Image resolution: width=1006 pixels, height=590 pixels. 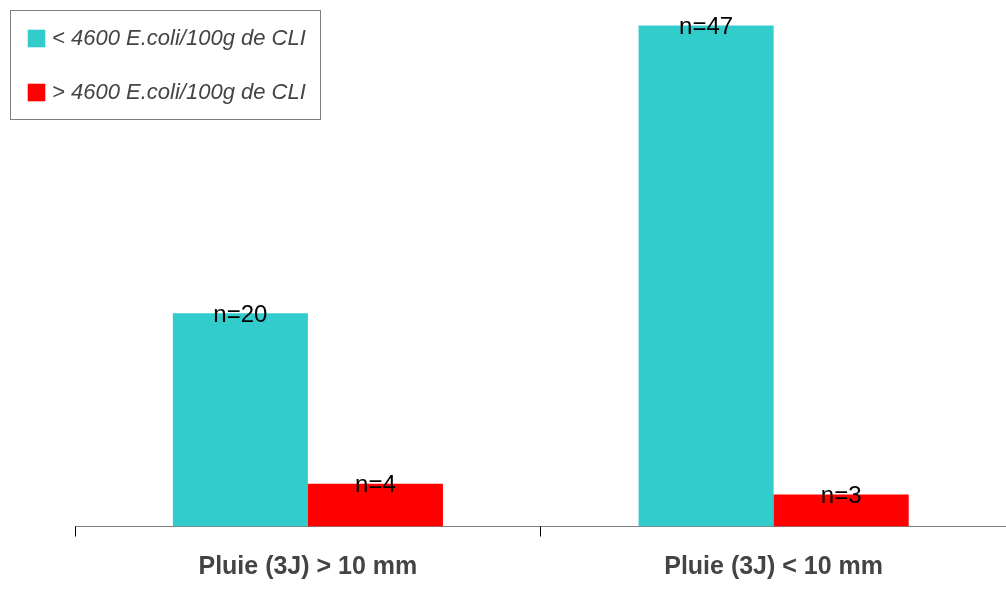 What do you see at coordinates (774, 564) in the screenshot?
I see `x-tick-label: Pluie (3J) < 10 mm` at bounding box center [774, 564].